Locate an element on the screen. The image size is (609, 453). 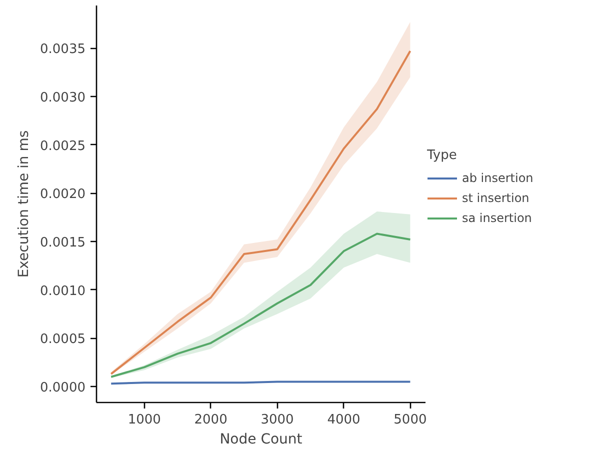
x-tick-label: 5000 is located at coordinates (410, 420).